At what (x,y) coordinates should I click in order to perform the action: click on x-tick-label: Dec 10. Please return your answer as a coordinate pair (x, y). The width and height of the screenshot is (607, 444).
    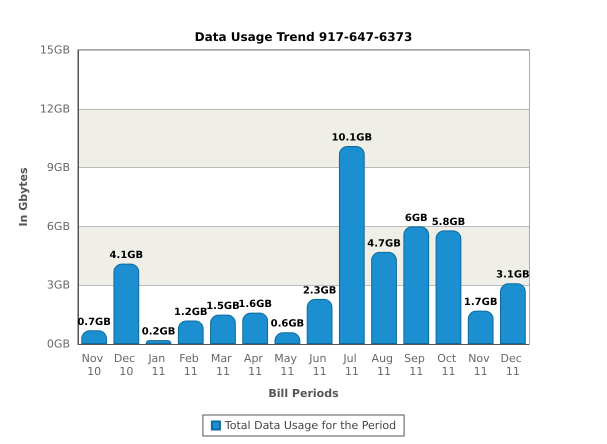
    Looking at the image, I should click on (126, 365).